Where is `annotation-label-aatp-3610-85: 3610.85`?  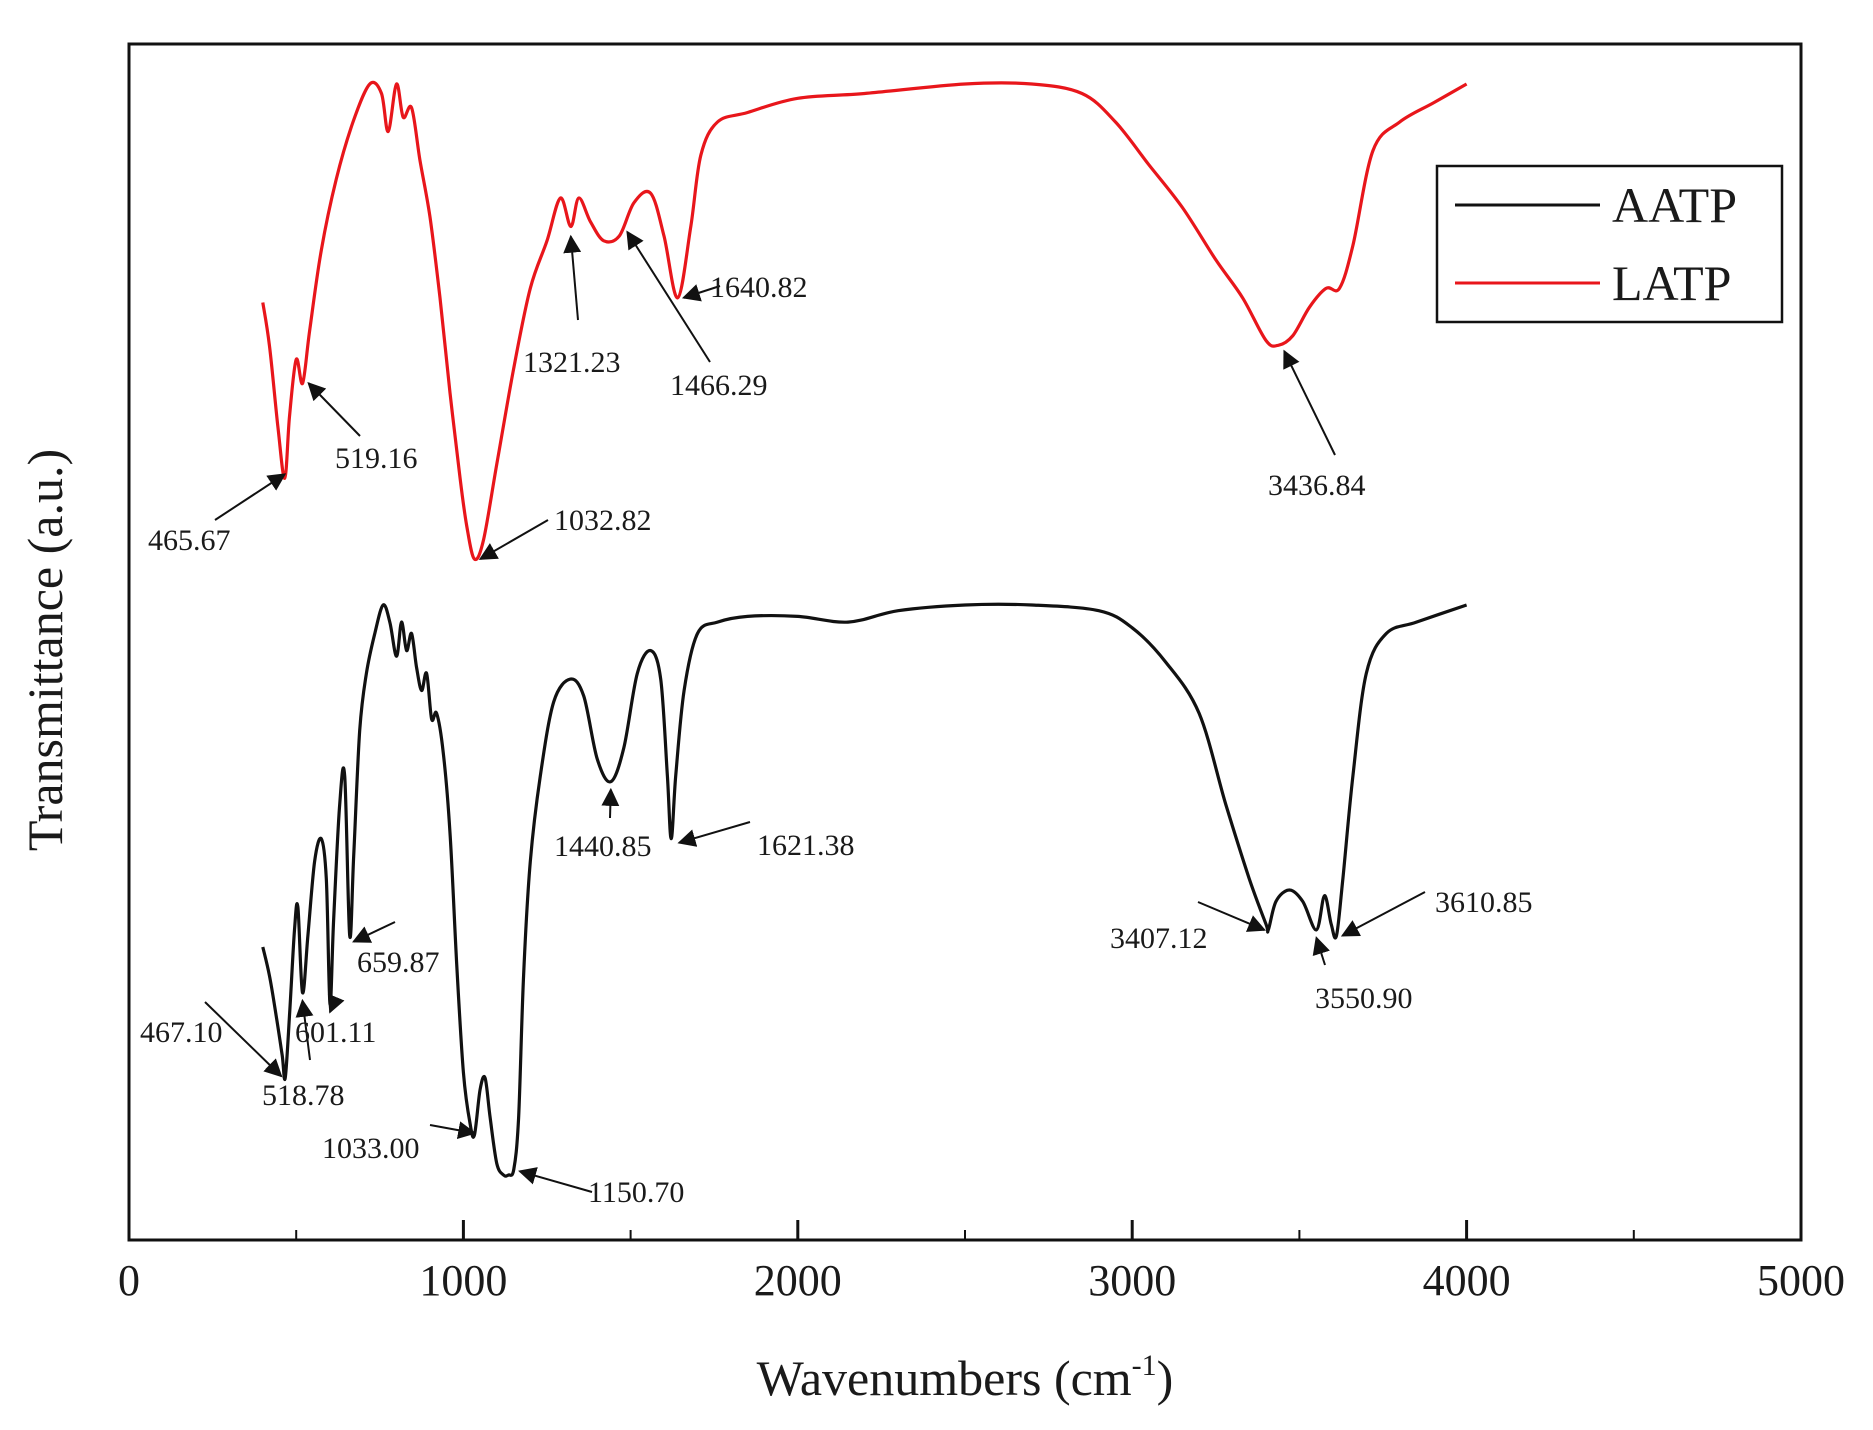
annotation-label-aatp-3610-85: 3610.85 is located at coordinates (1484, 902).